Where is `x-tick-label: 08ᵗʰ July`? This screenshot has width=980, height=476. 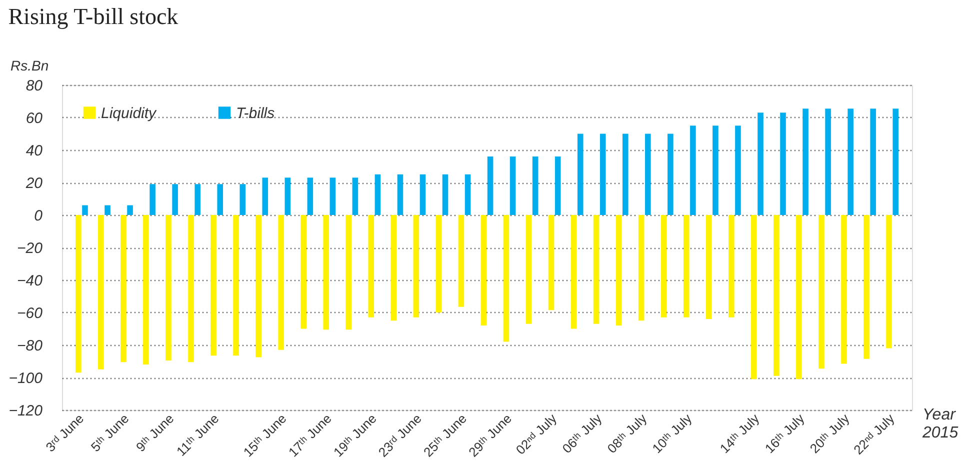 x-tick-label: 08ᵗʰ July is located at coordinates (627, 433).